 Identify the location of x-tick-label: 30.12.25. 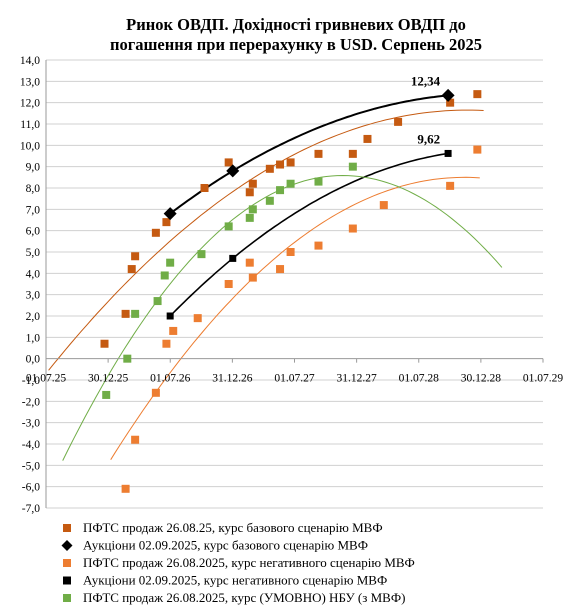
(108, 379).